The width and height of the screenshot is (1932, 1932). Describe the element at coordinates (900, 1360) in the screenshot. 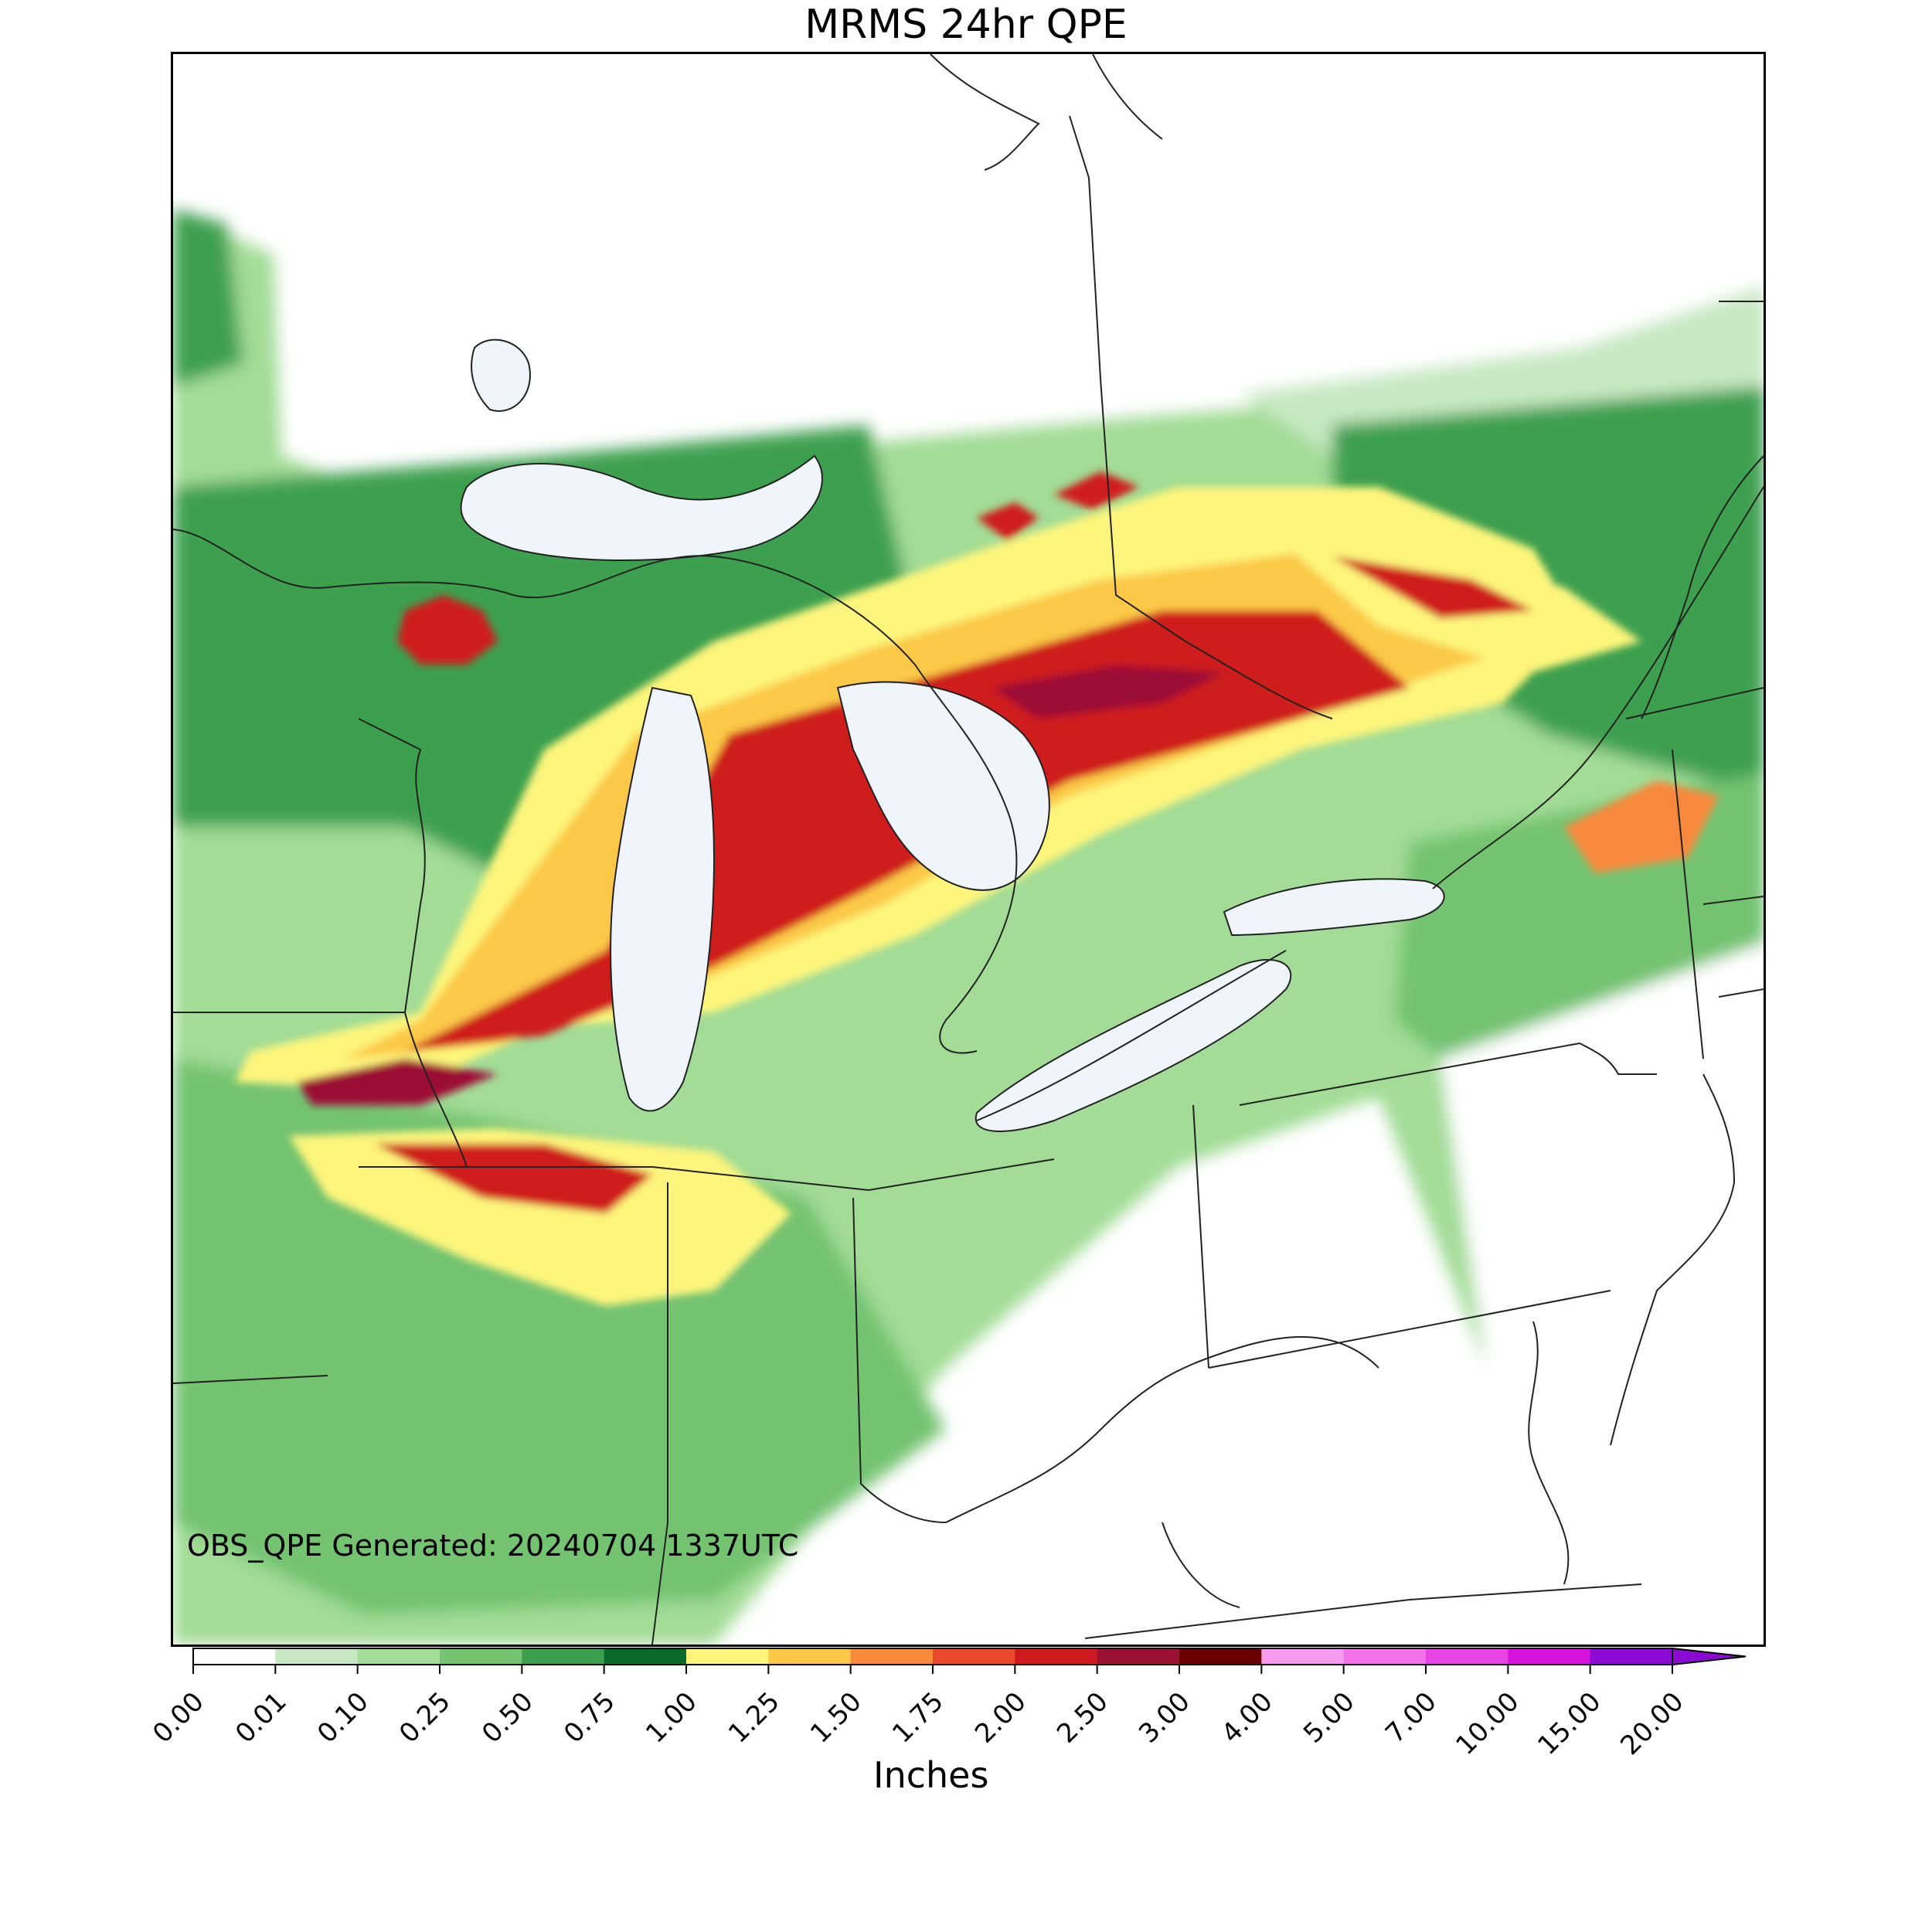

I see `border-in-oh` at that location.